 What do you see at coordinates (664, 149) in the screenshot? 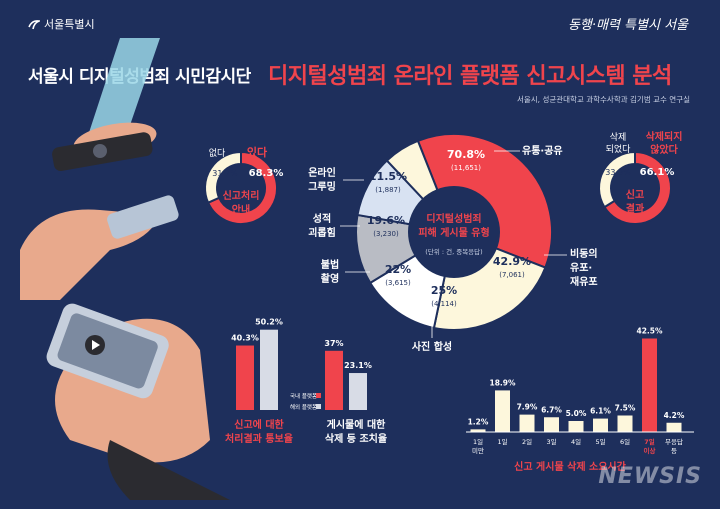
I see `donut3-label-notdeleted-2: 않았다` at bounding box center [664, 149].